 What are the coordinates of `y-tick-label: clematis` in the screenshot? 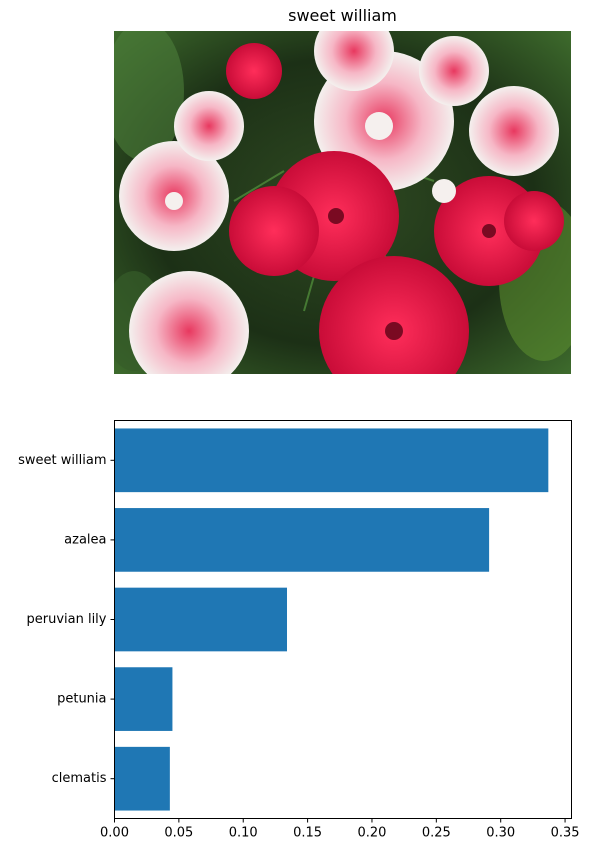 It's located at (79, 778).